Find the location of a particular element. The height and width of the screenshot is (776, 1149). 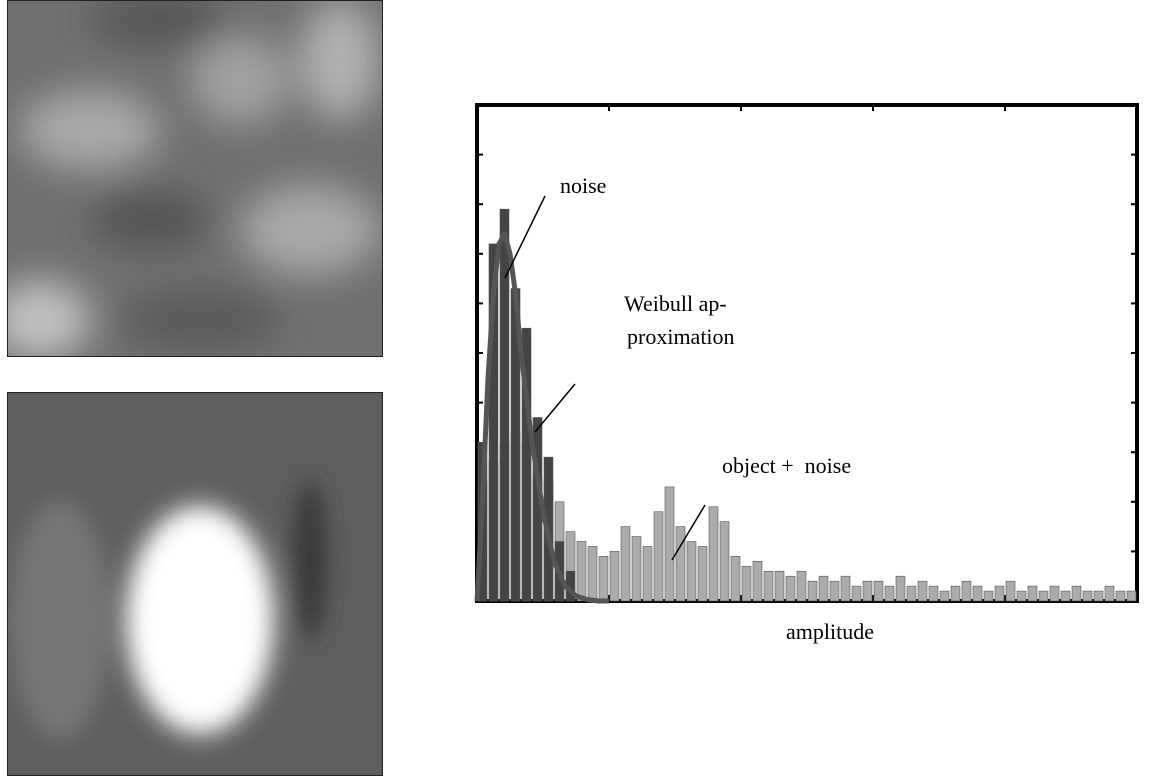

annotation: object + noise is located at coordinates (786, 465).